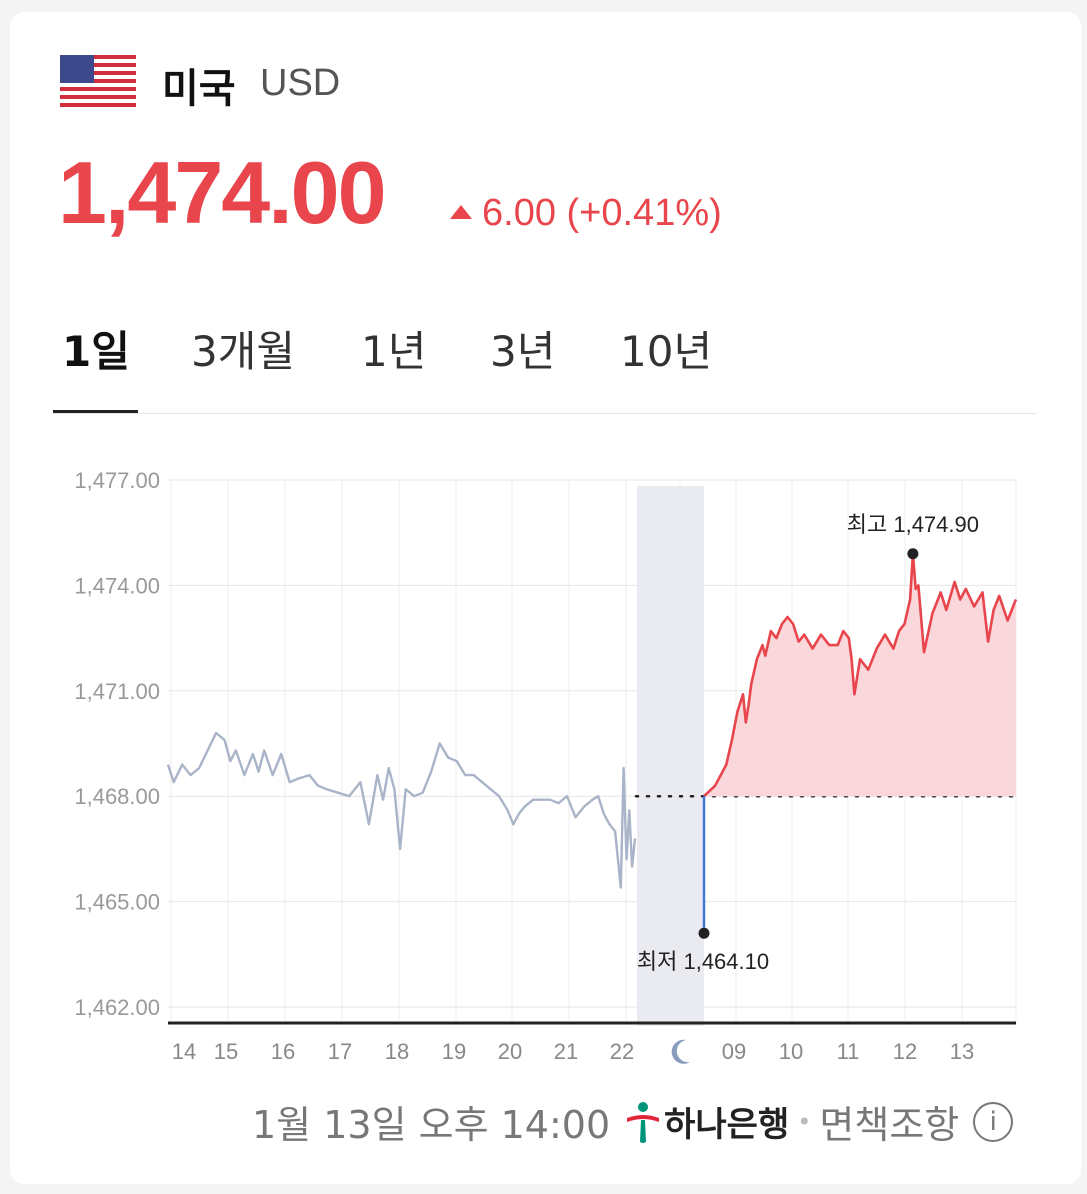 The height and width of the screenshot is (1194, 1087). What do you see at coordinates (283, 1051) in the screenshot?
I see `x-axis-tick-label: 16` at bounding box center [283, 1051].